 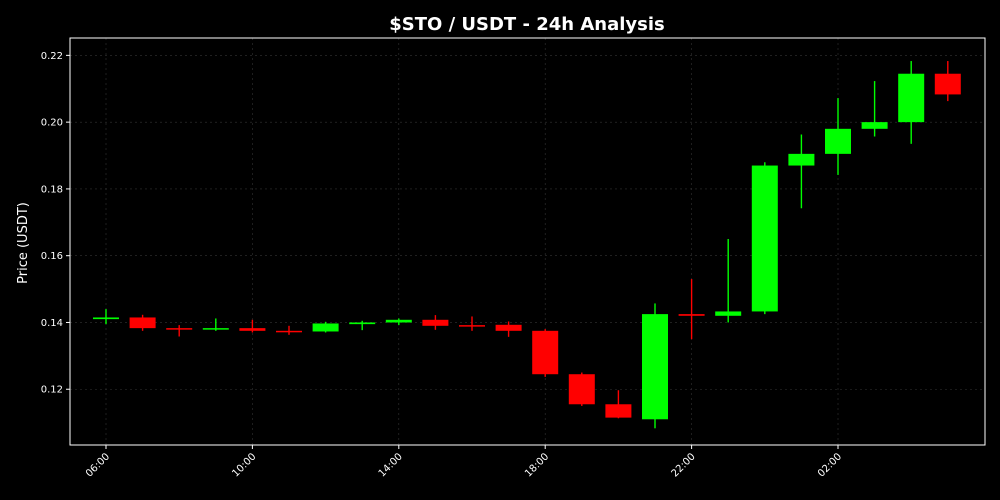 I want to click on x-tick-label: 22:00, so click(x=684, y=465).